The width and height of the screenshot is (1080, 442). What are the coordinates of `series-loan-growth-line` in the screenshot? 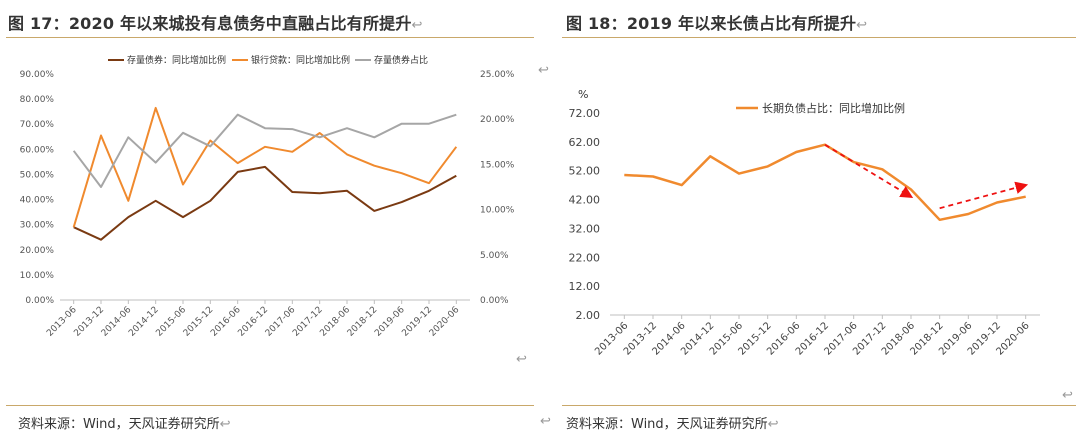 It's located at (265, 167).